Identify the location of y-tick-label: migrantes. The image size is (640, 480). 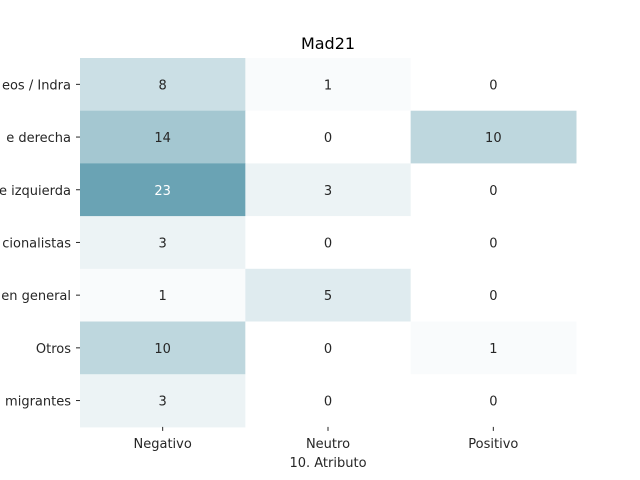
(38, 402).